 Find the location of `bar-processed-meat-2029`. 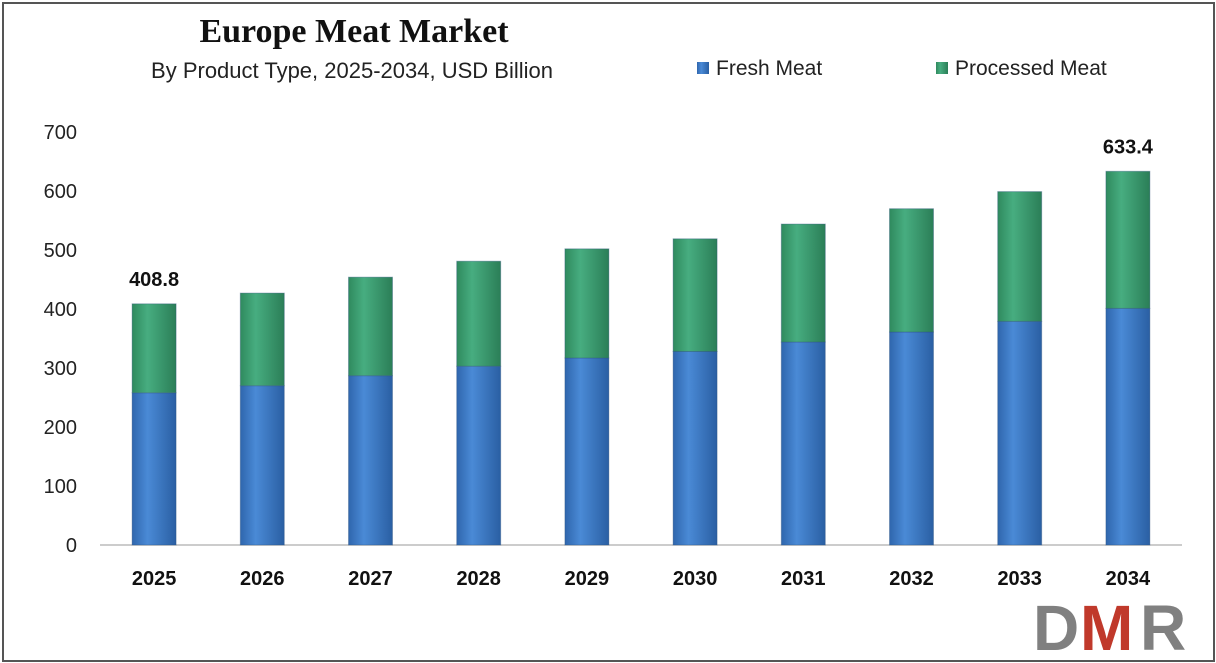

bar-processed-meat-2029 is located at coordinates (587, 303).